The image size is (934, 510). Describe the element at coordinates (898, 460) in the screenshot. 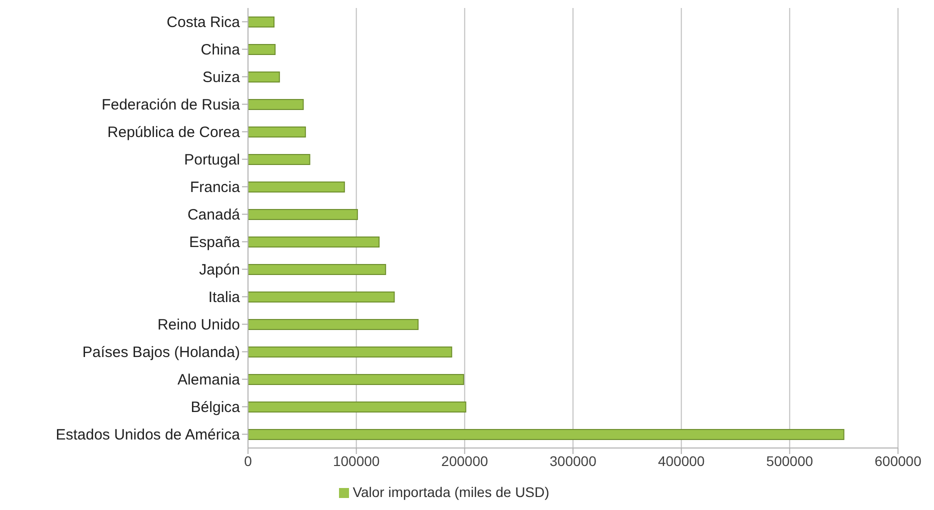

I see `x-tick-label: 600000` at that location.